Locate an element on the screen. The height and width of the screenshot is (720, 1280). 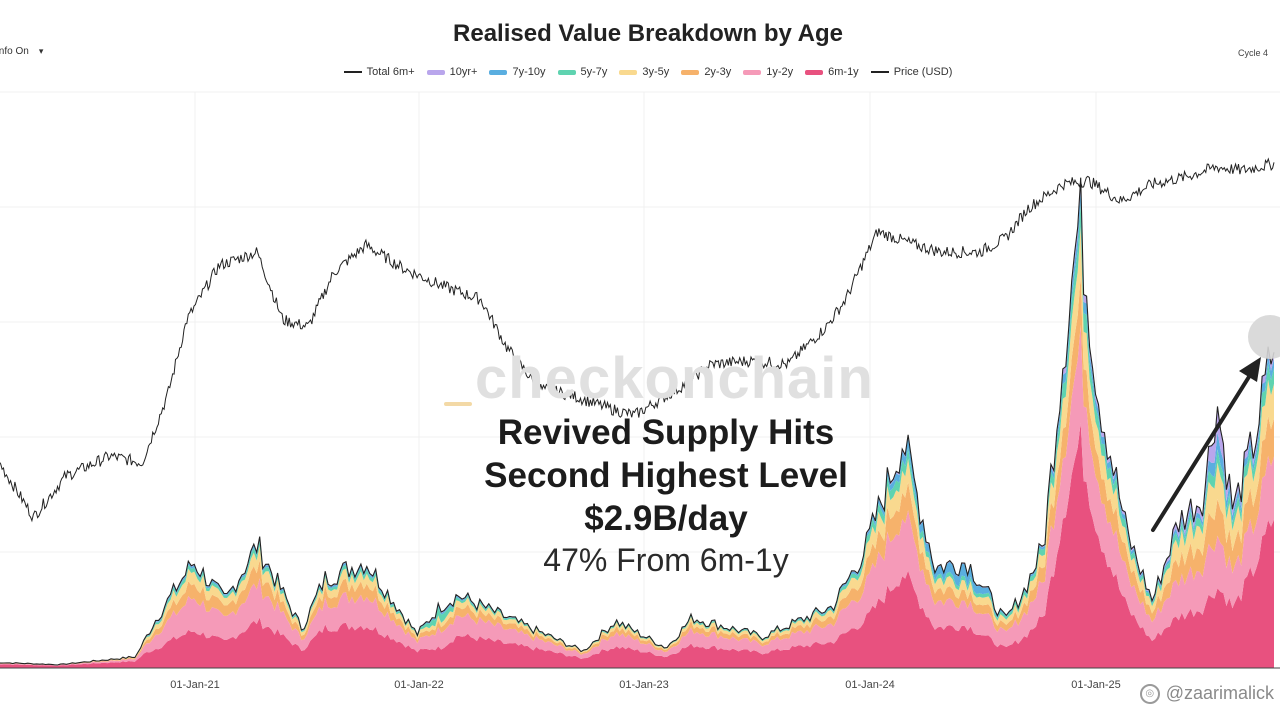
legend-item-10yr: 10yr+ is located at coordinates (452, 72).